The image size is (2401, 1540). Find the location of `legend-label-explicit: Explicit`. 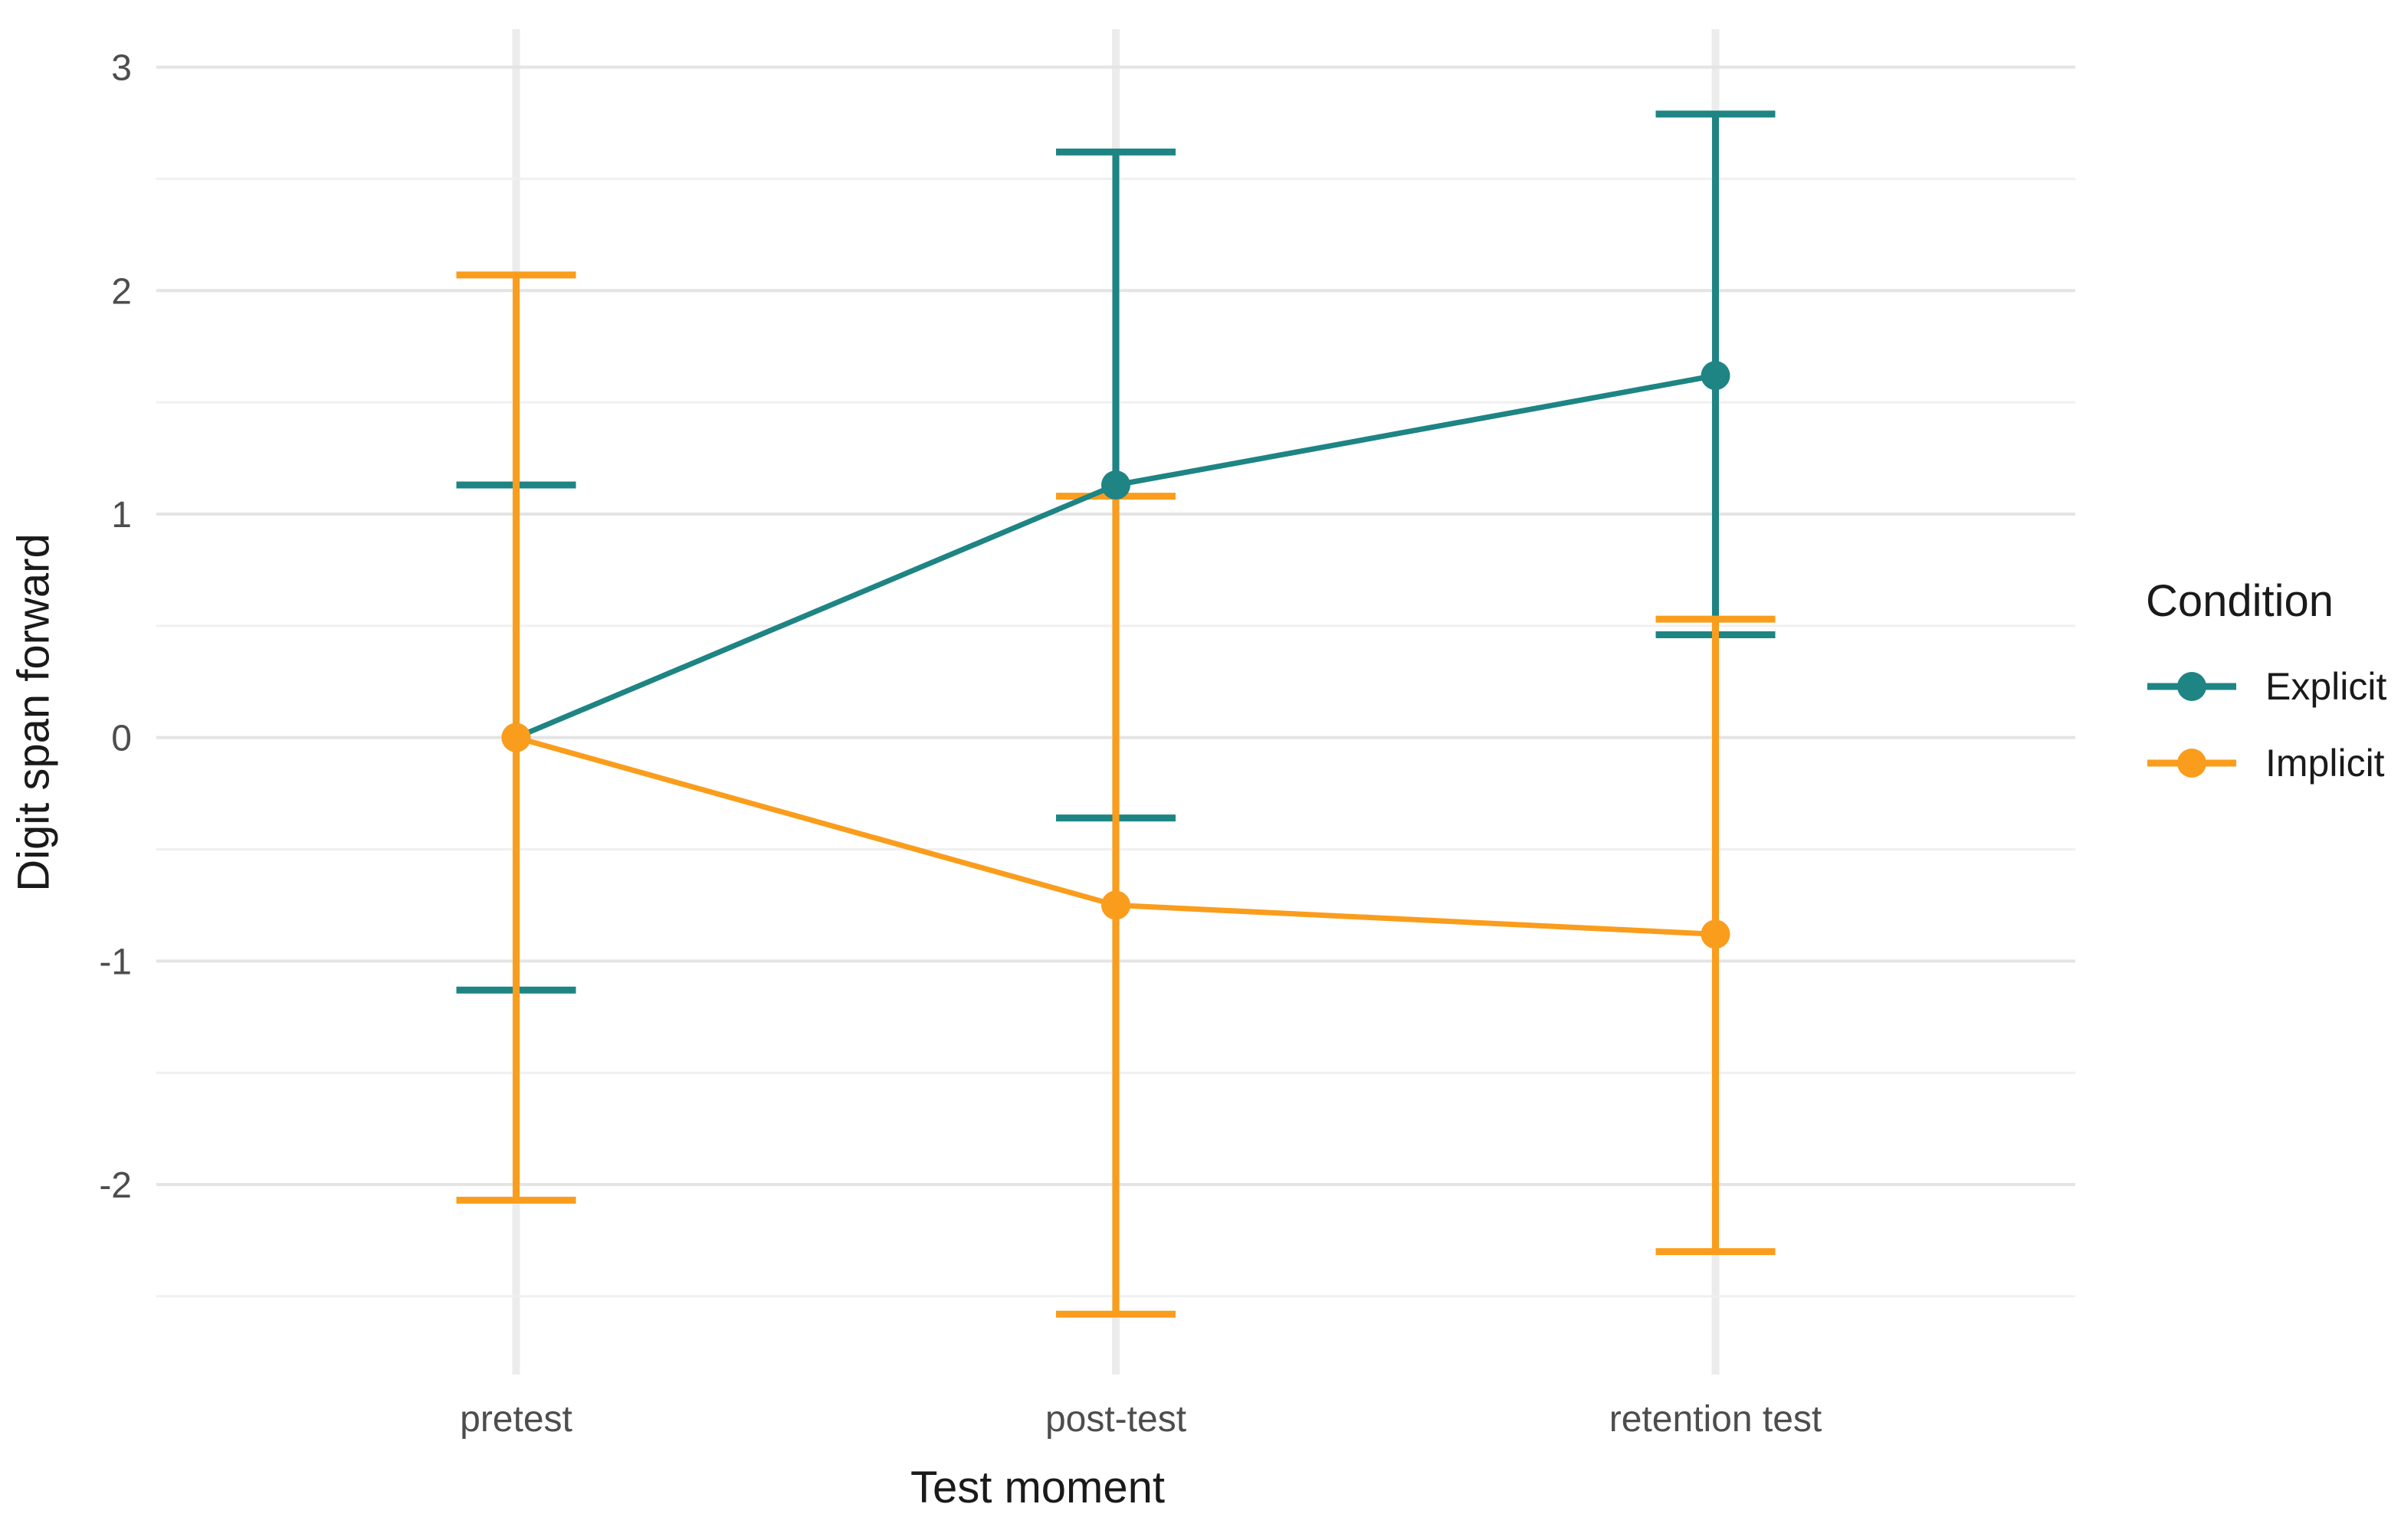

legend-label-explicit: Explicit is located at coordinates (2326, 686).